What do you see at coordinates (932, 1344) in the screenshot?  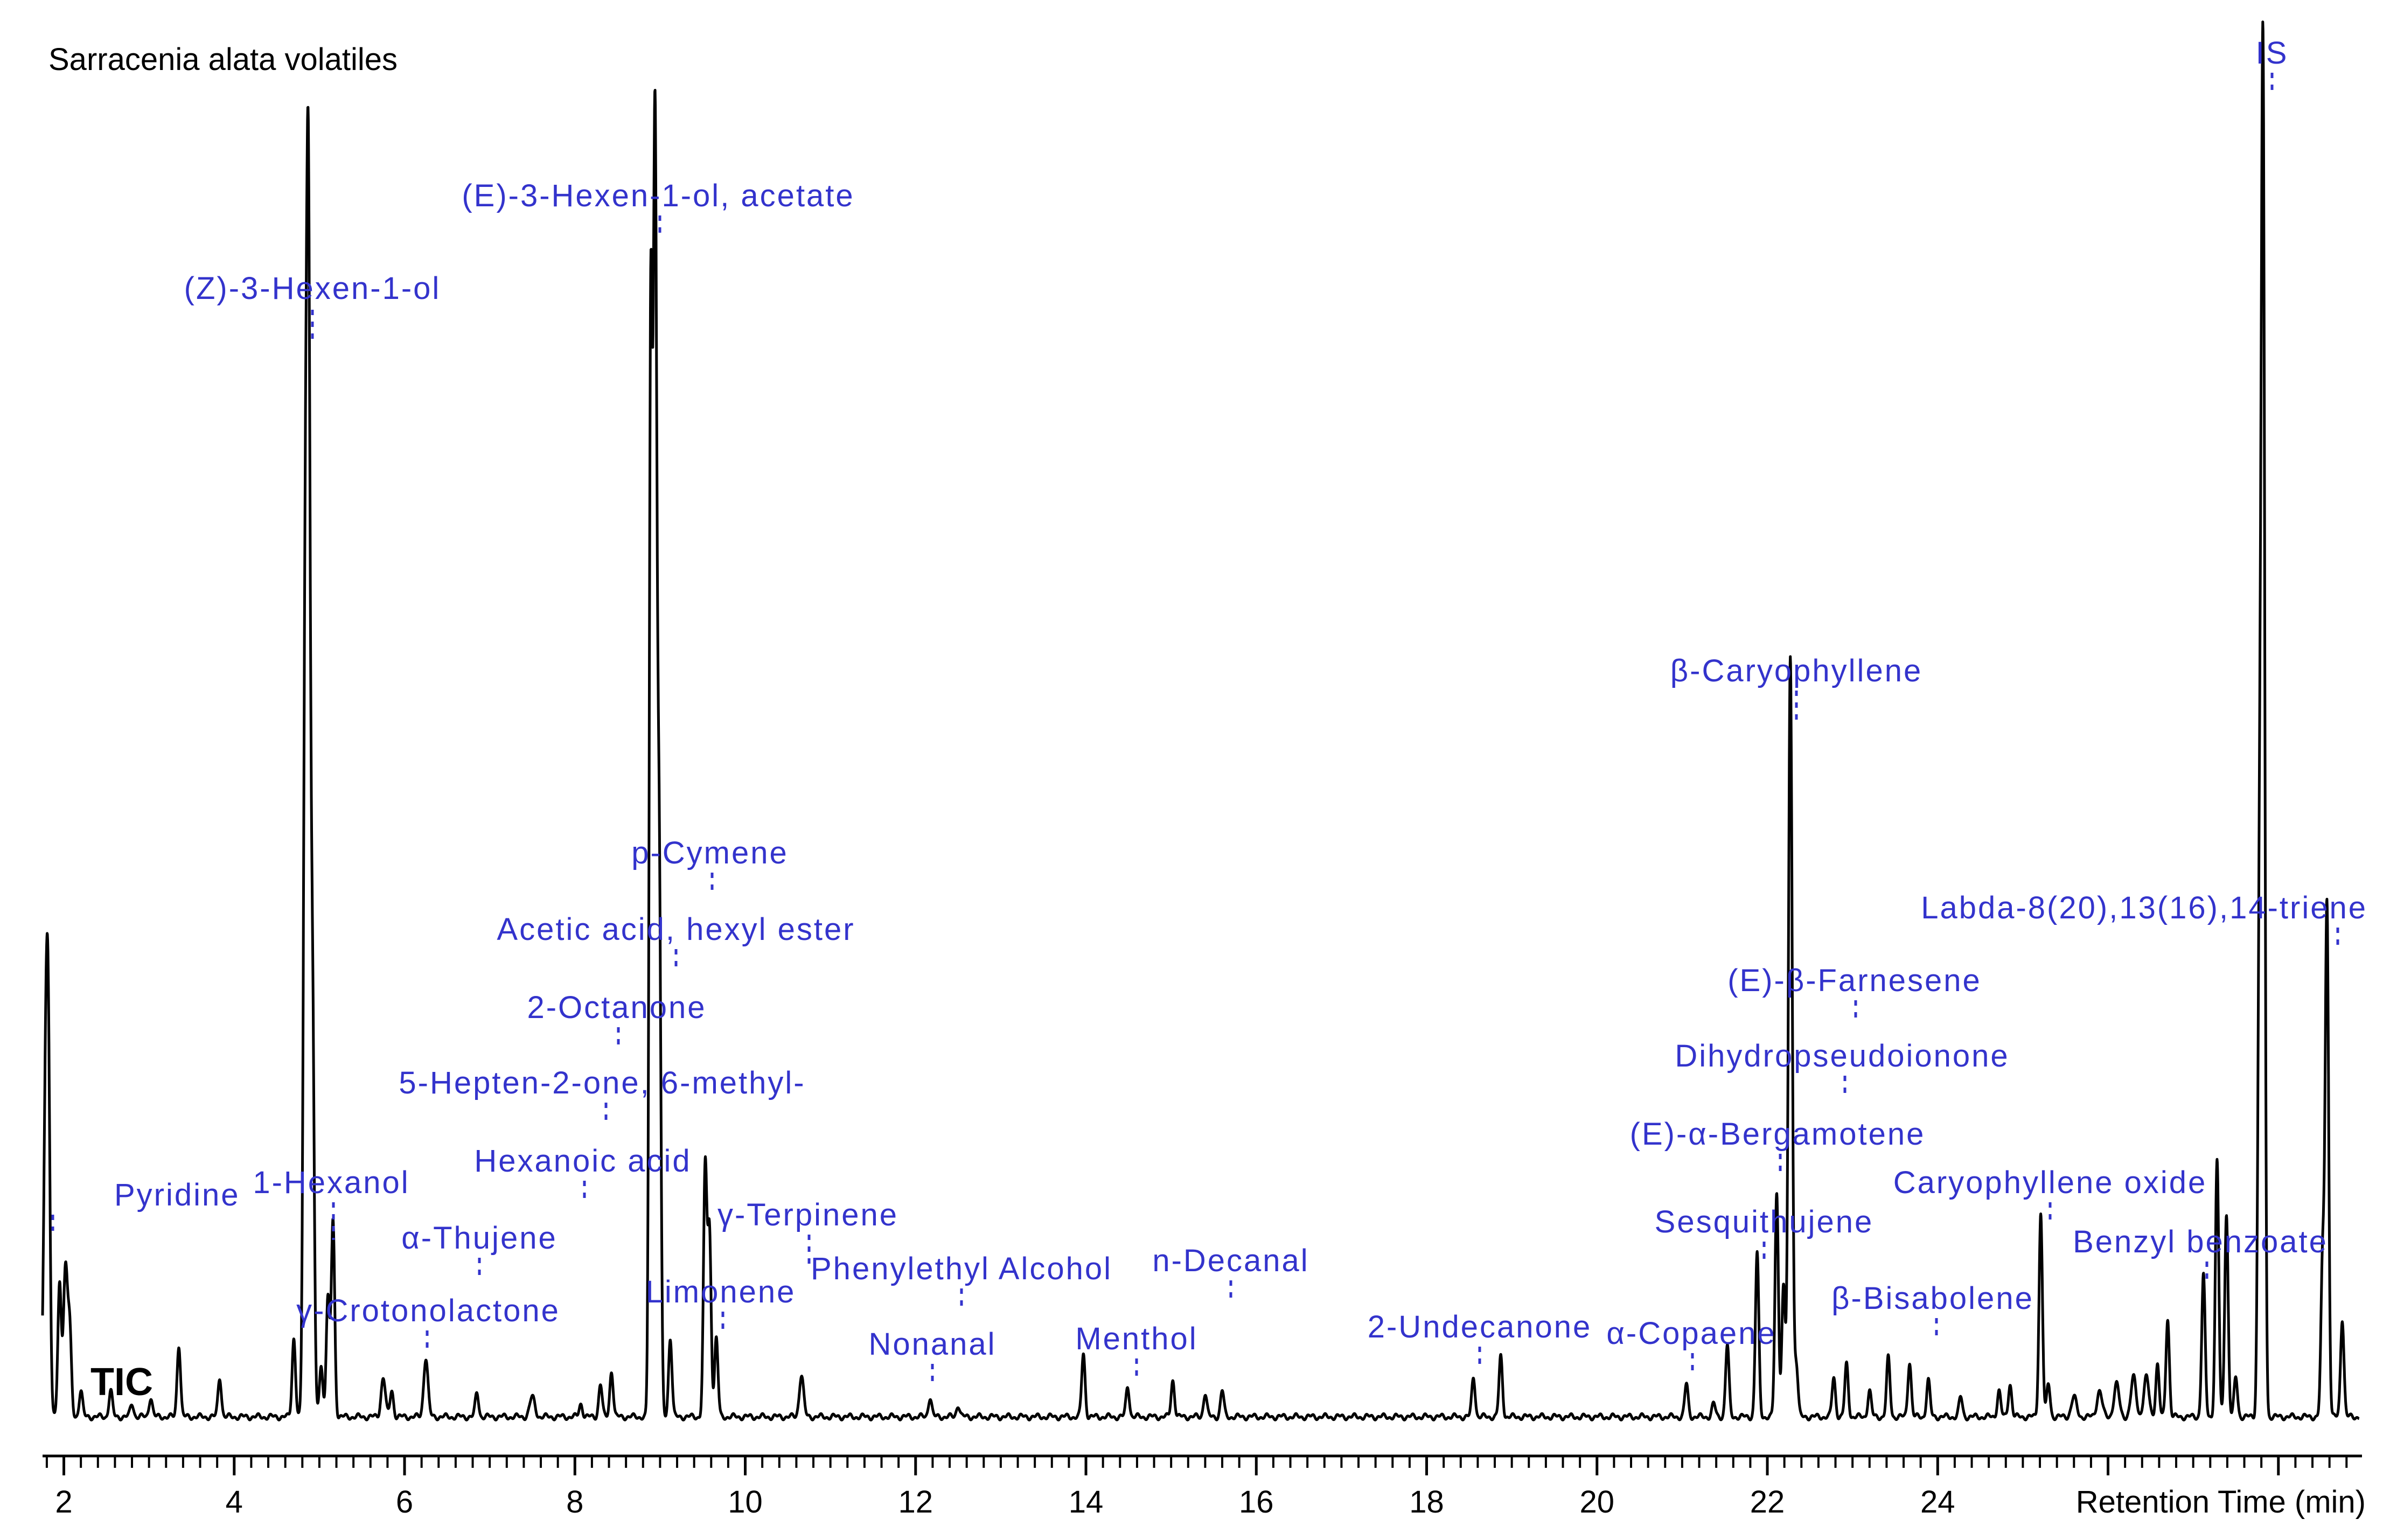 I see `peak-label: Nonanal` at bounding box center [932, 1344].